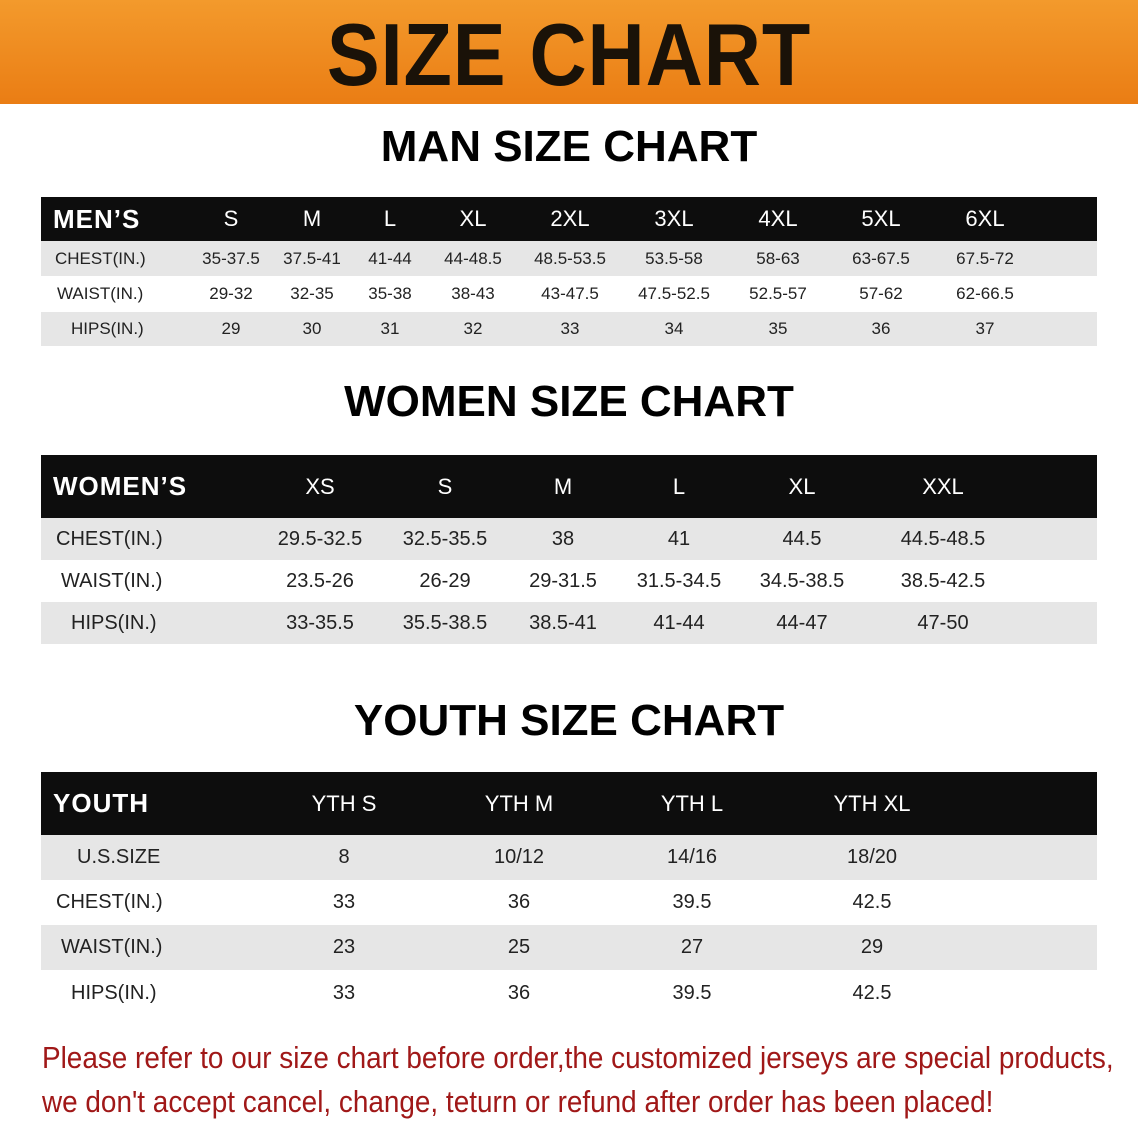 The height and width of the screenshot is (1132, 1138). I want to click on table-row: HIPS(IN.) 29 30 31 32 33 34 35 36 37, so click(569, 329).